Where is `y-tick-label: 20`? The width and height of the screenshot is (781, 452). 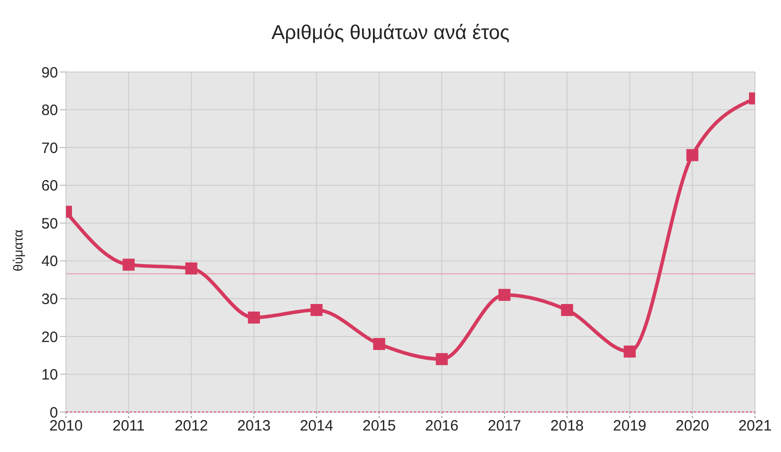
y-tick-label: 20 is located at coordinates (49, 337).